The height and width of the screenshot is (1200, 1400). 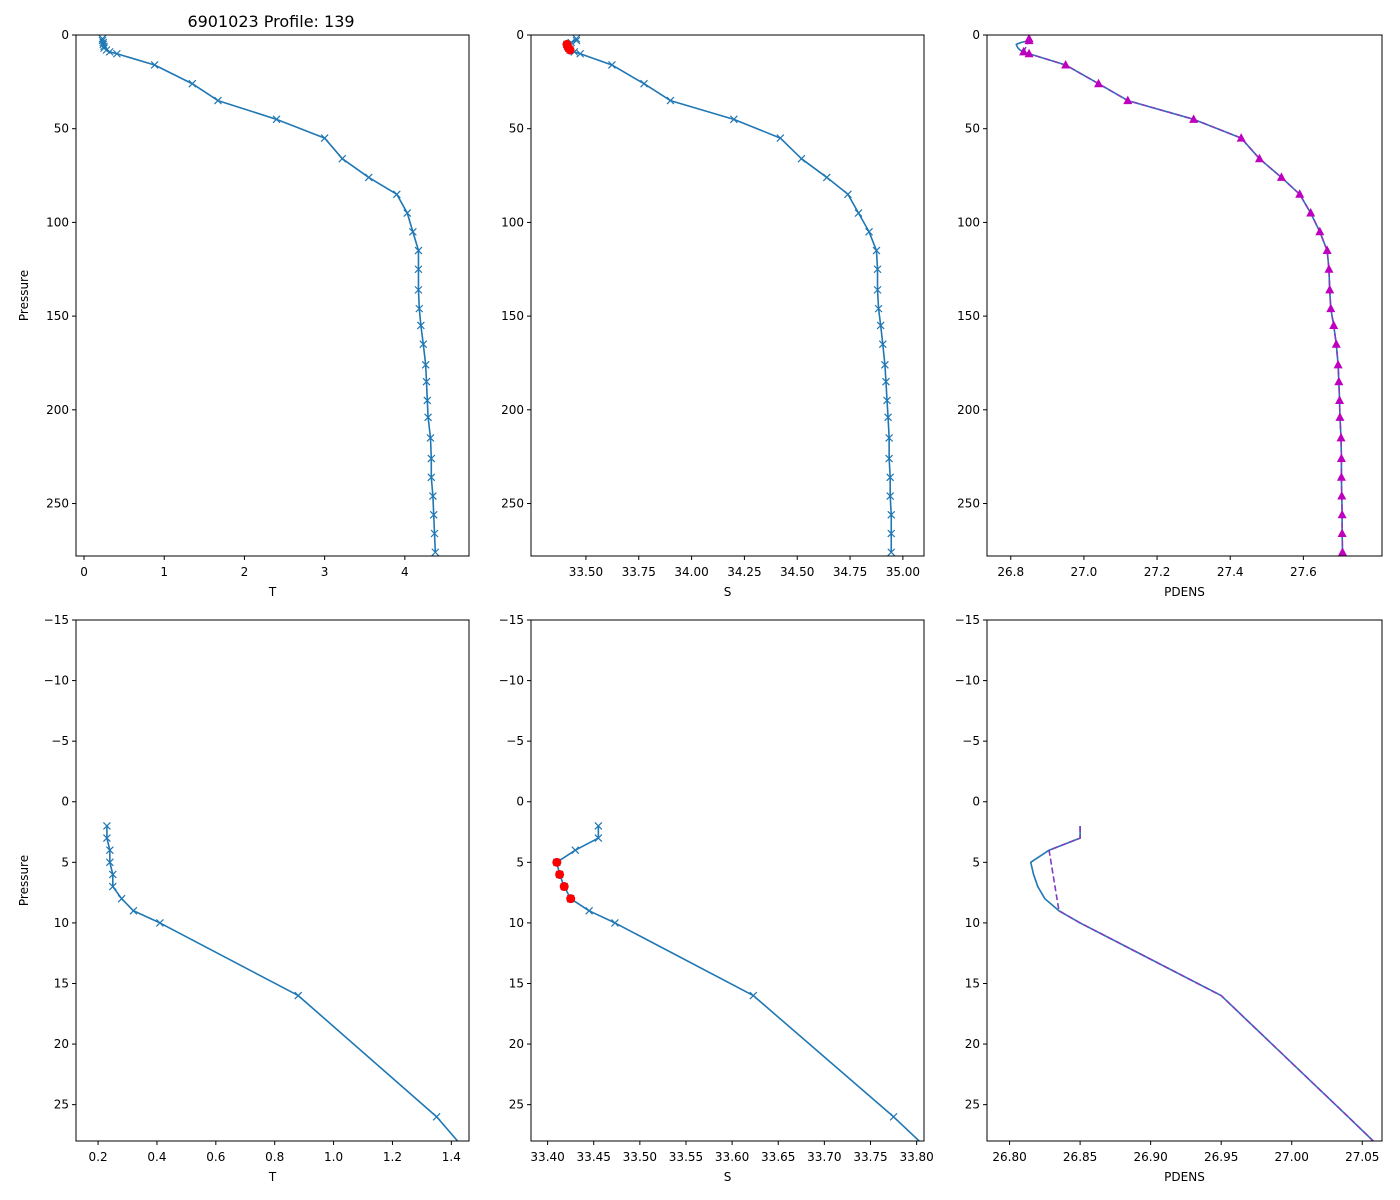 I want to click on top-density-xtick-label: 27.2, so click(x=1157, y=572).